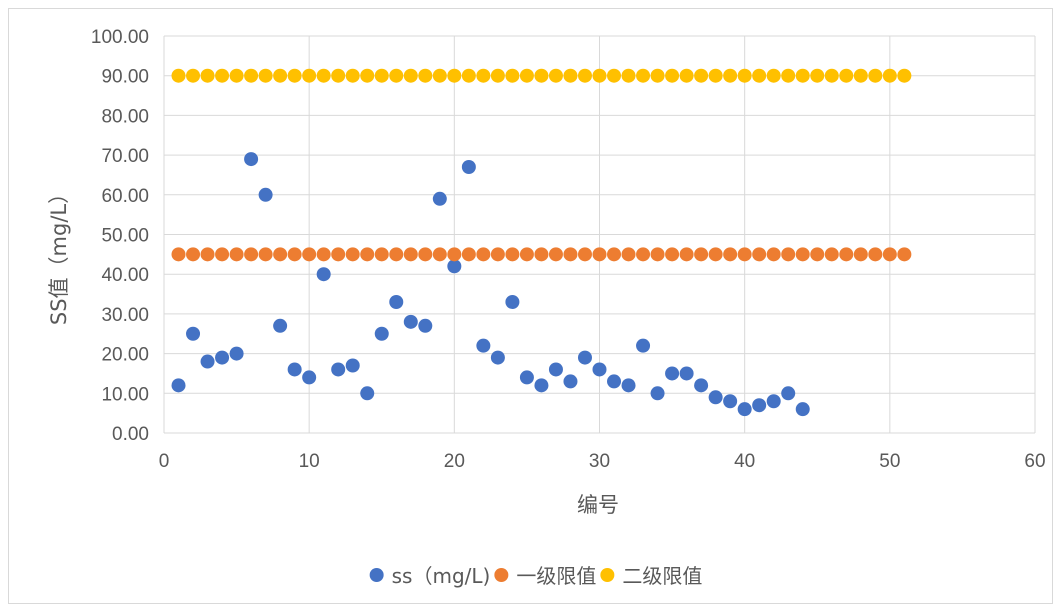 Image resolution: width=1063 pixels, height=612 pixels. I want to click on y-tick-label: 80.00, so click(125, 116).